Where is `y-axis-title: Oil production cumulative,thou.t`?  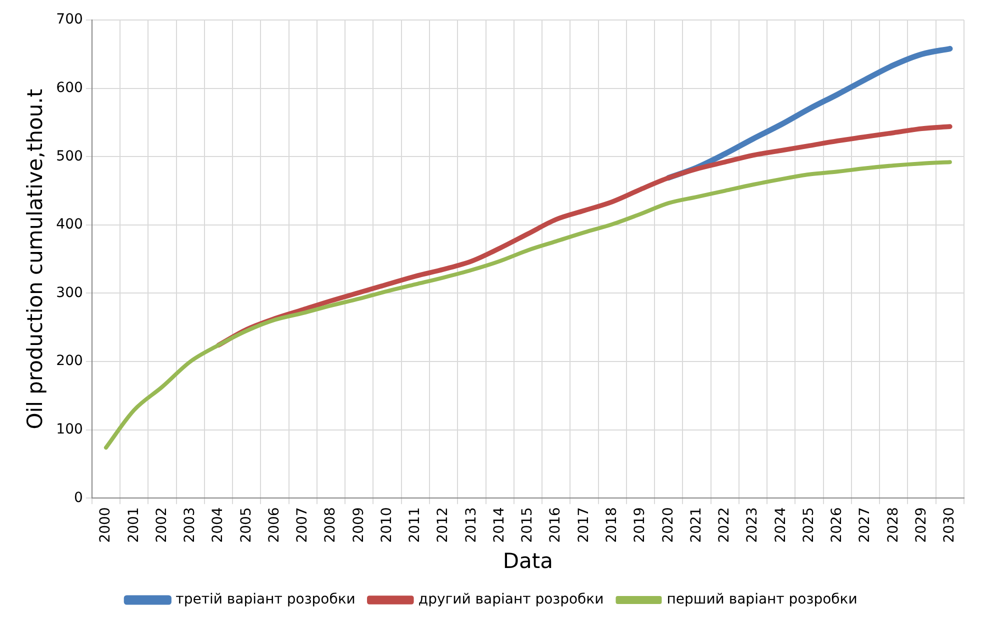 y-axis-title: Oil production cumulative,thou.t is located at coordinates (35, 259).